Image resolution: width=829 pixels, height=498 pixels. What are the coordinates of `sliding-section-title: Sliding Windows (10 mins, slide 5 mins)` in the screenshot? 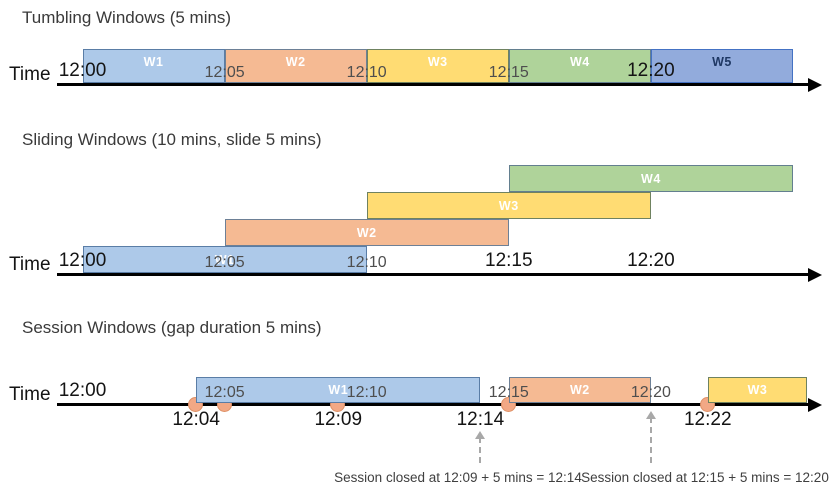 It's located at (172, 139).